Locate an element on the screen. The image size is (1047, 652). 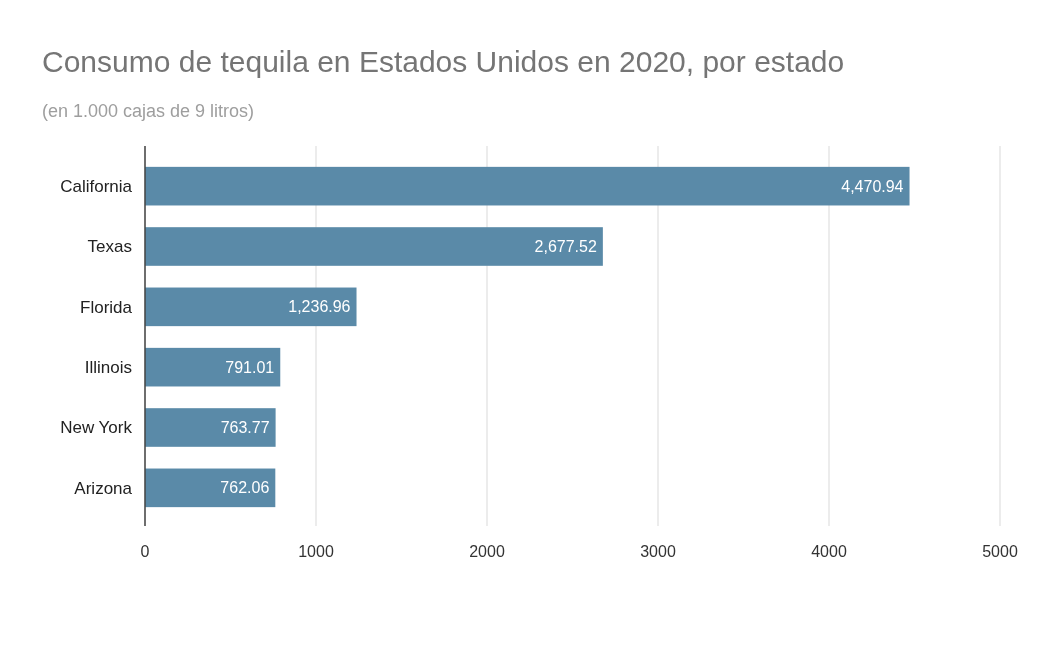
y-tick-label: Illinois is located at coordinates (108, 368).